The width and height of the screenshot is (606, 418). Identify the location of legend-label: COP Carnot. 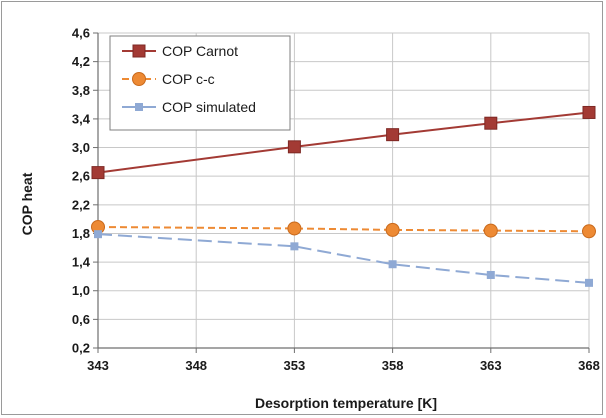
(200, 51).